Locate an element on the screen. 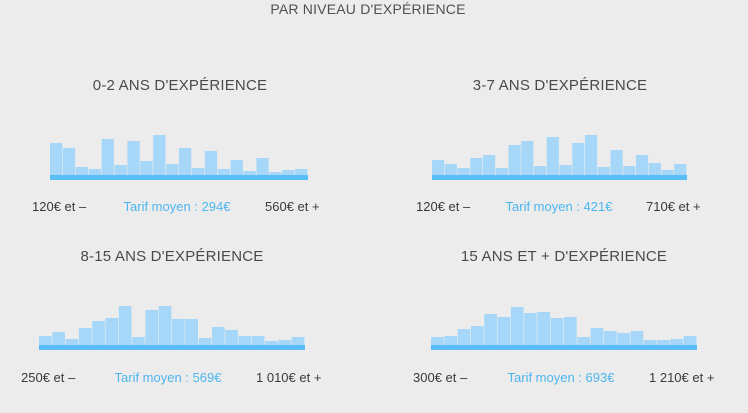 The width and height of the screenshot is (748, 413). panel-8-15-years-histogram is located at coordinates (172, 328).